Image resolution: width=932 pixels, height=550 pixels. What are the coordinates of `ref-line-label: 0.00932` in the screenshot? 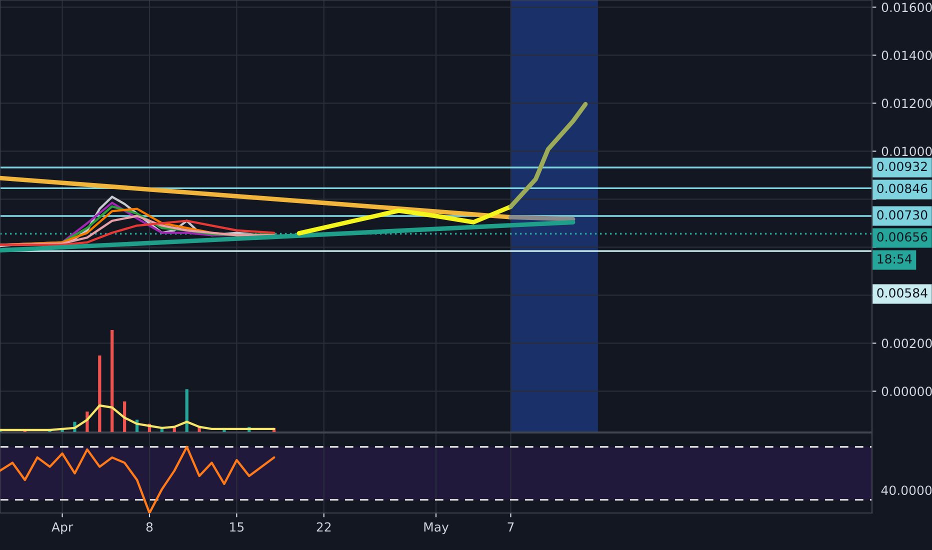 It's located at (902, 167).